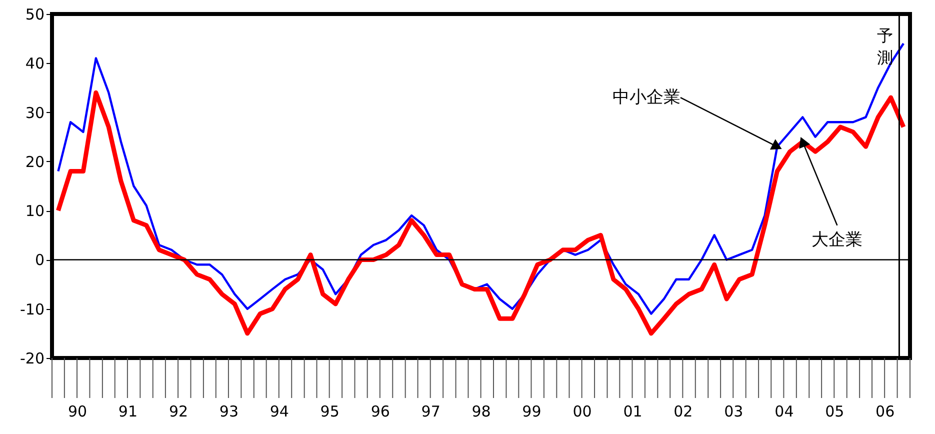 This screenshot has height=434, width=935. Describe the element at coordinates (32, 309) in the screenshot. I see `y-tick-label: -10` at that location.